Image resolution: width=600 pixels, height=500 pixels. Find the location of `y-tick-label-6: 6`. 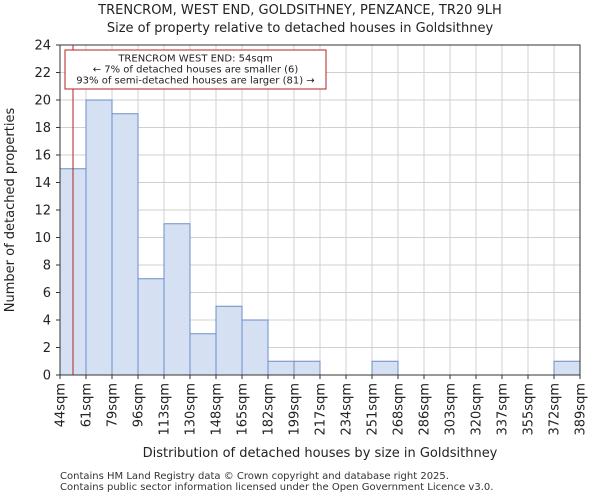

y-tick-label-6: 6 is located at coordinates (47, 293).